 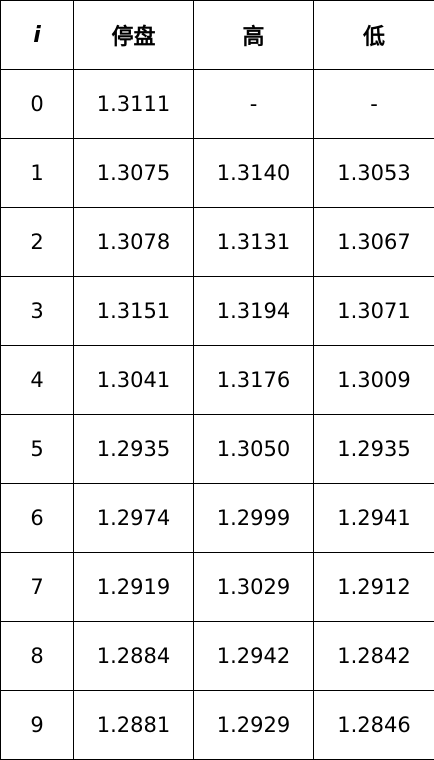 I want to click on table-row: 3 1.3151 1.3194 1.3071, so click(x=217, y=311).